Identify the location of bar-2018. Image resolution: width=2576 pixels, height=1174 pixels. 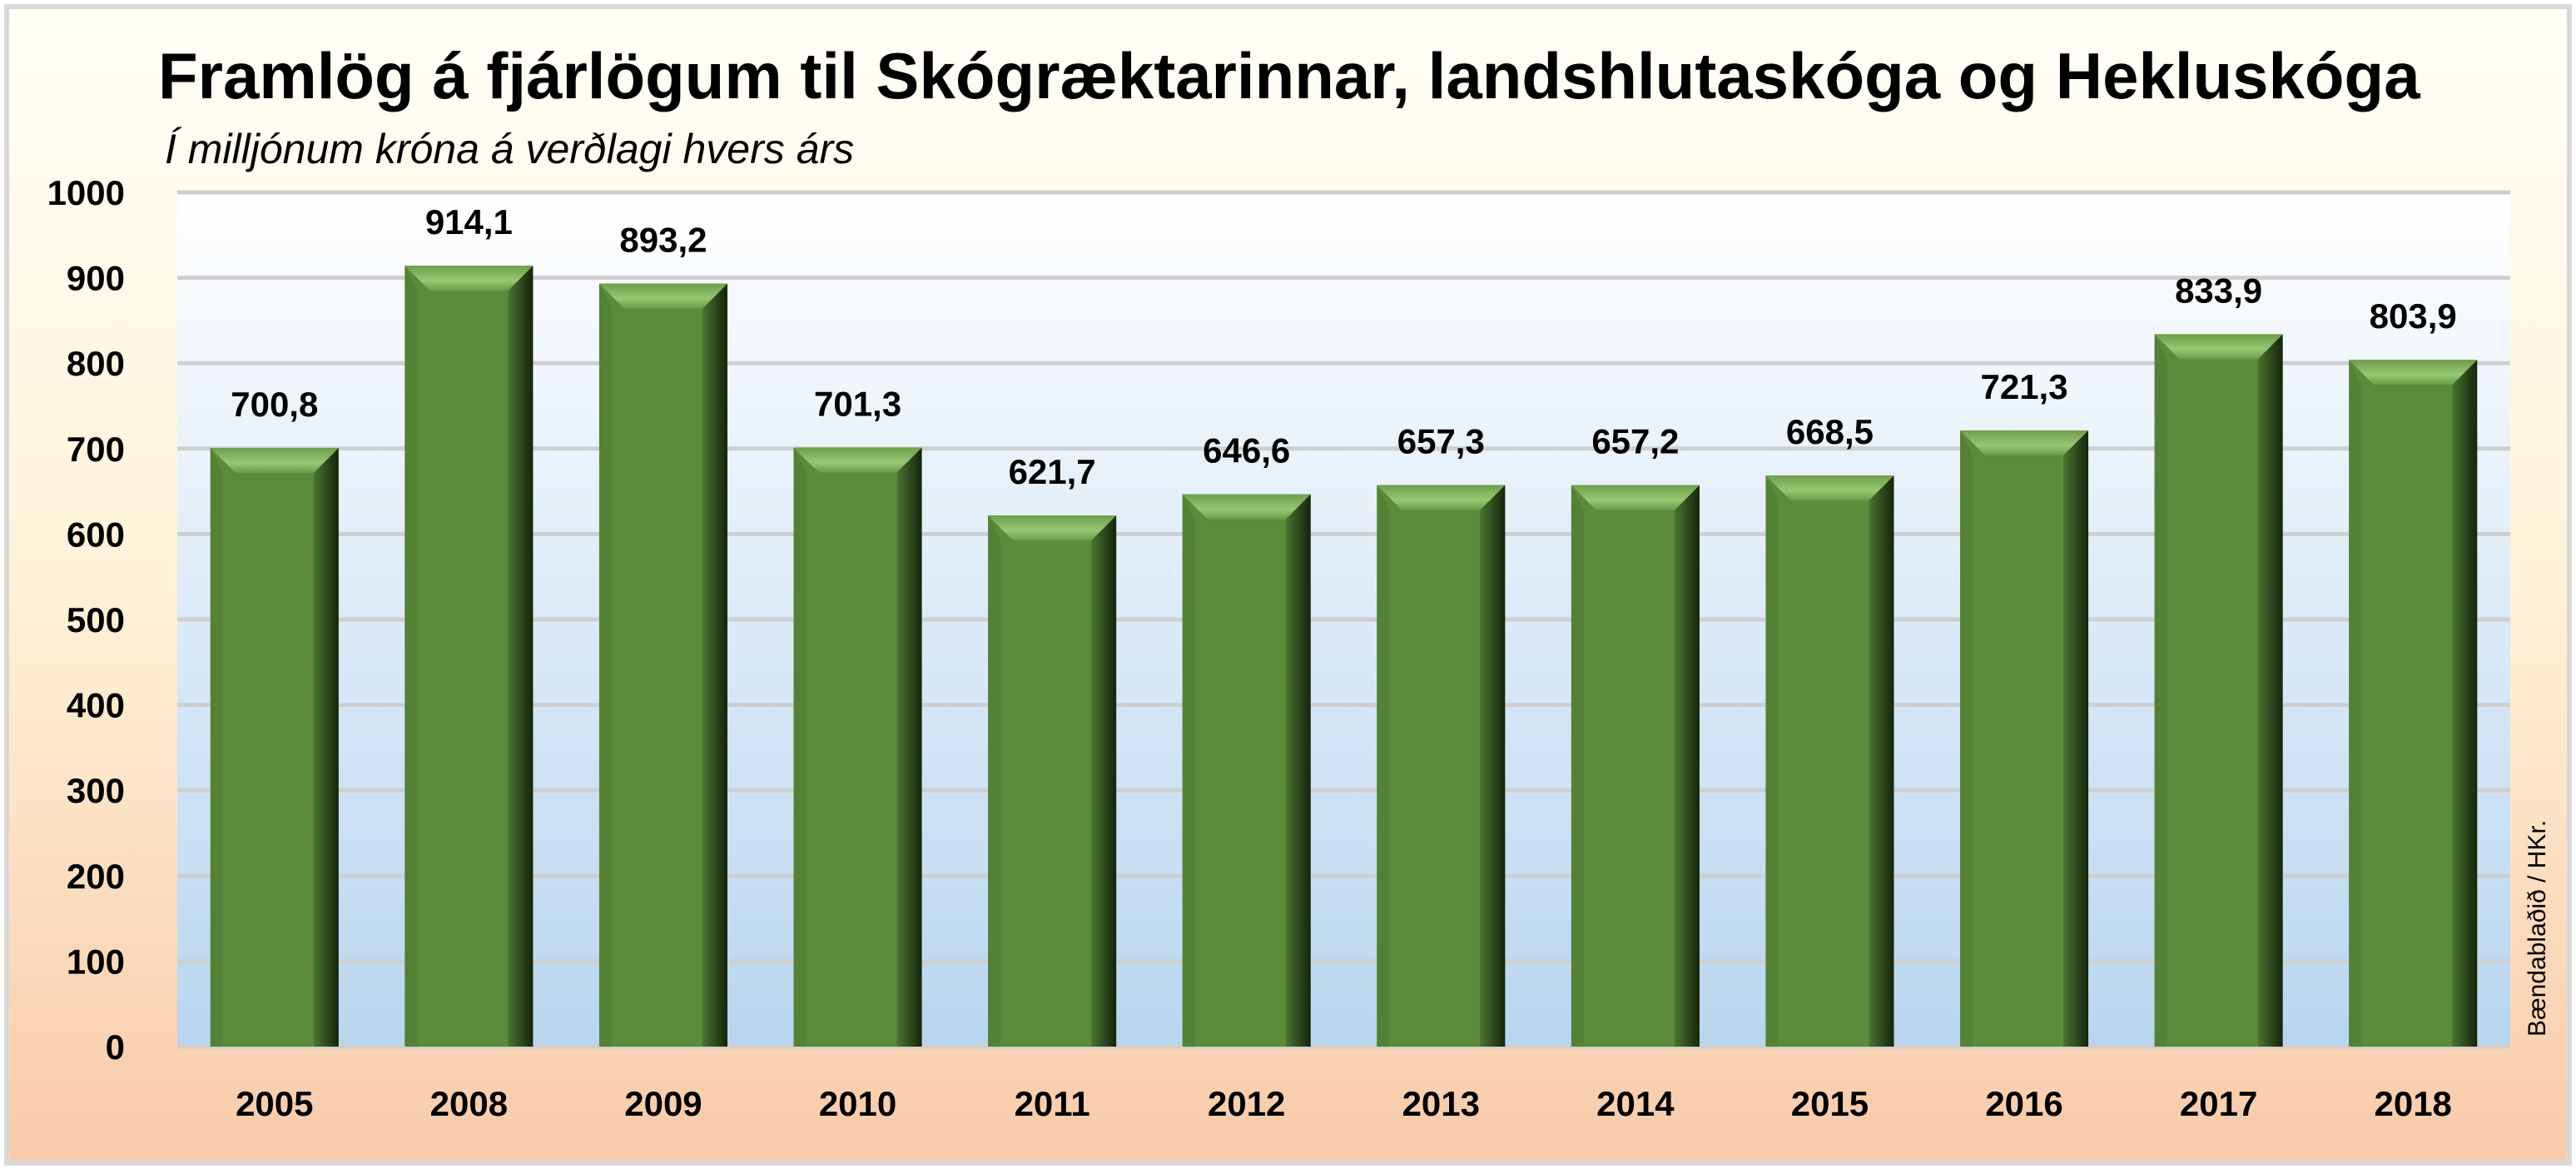
(2413, 703).